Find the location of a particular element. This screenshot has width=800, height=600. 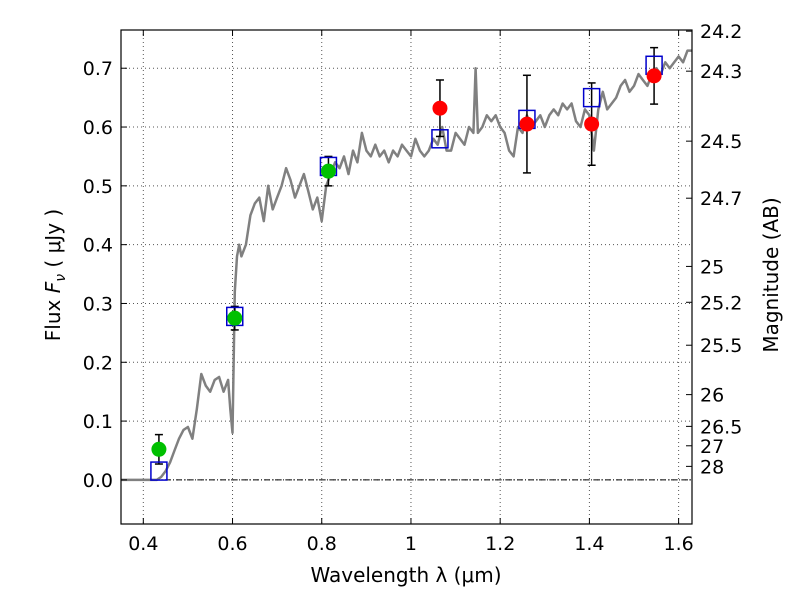

y-tick-label: 0.4 is located at coordinates (98, 246).